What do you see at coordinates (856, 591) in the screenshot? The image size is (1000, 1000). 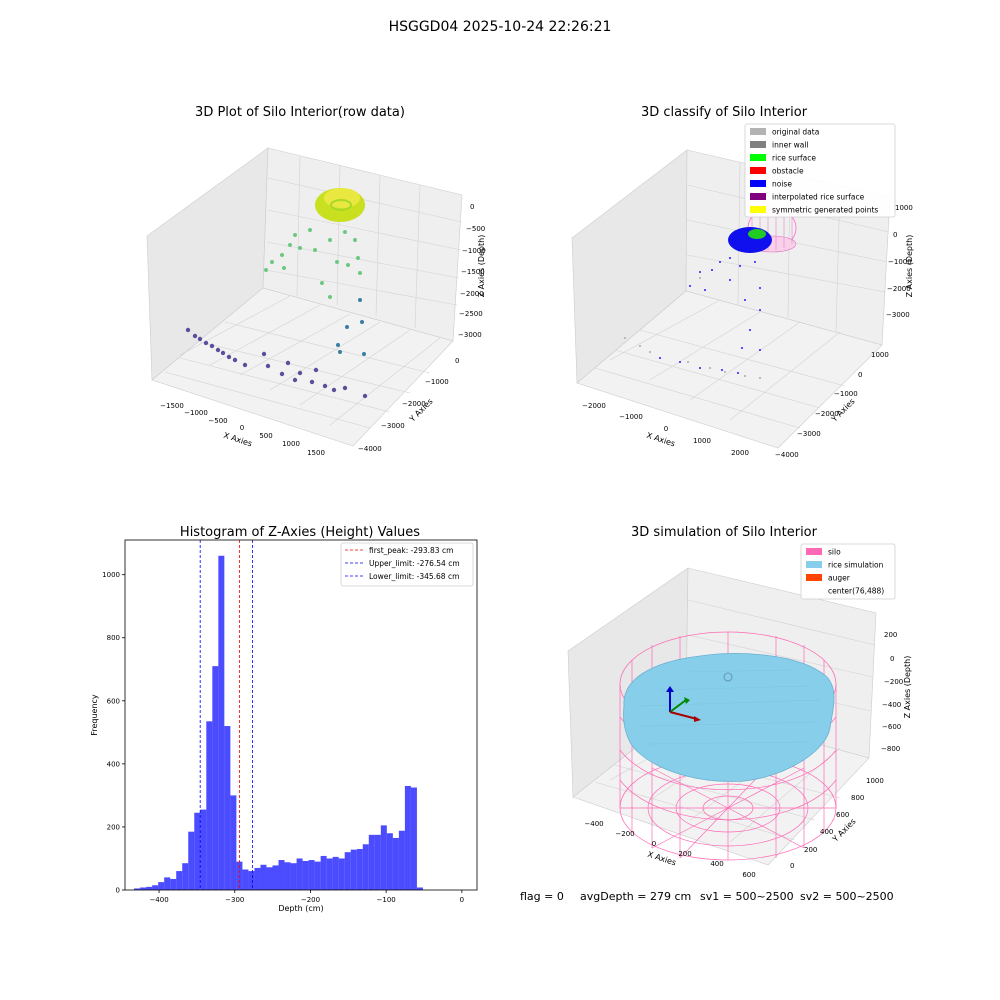 I see `simulation-legend-label: center(76,488)` at bounding box center [856, 591].